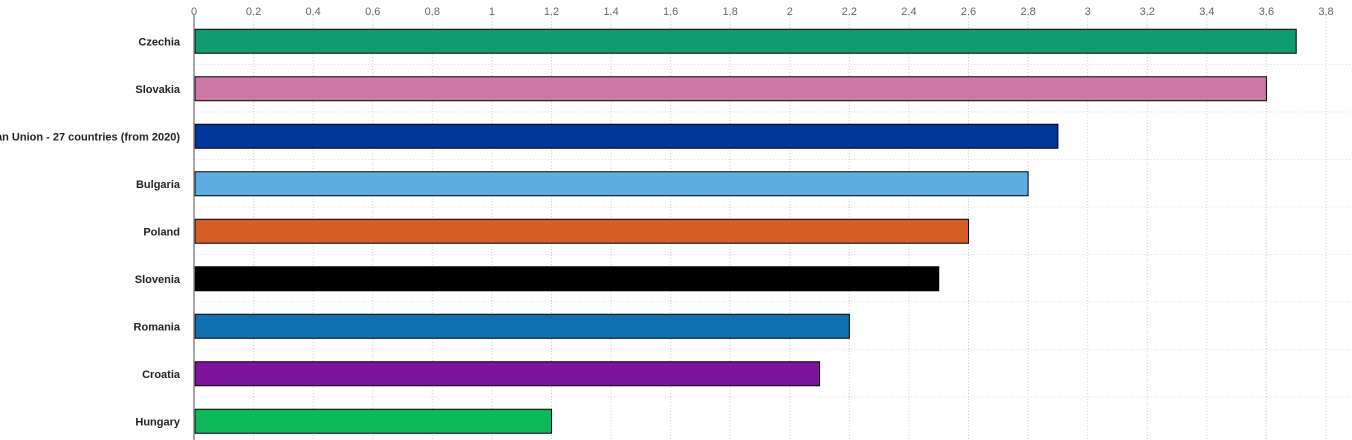 Image resolution: width=1352 pixels, height=440 pixels. I want to click on x-tick-label: 3.8, so click(1325, 12).